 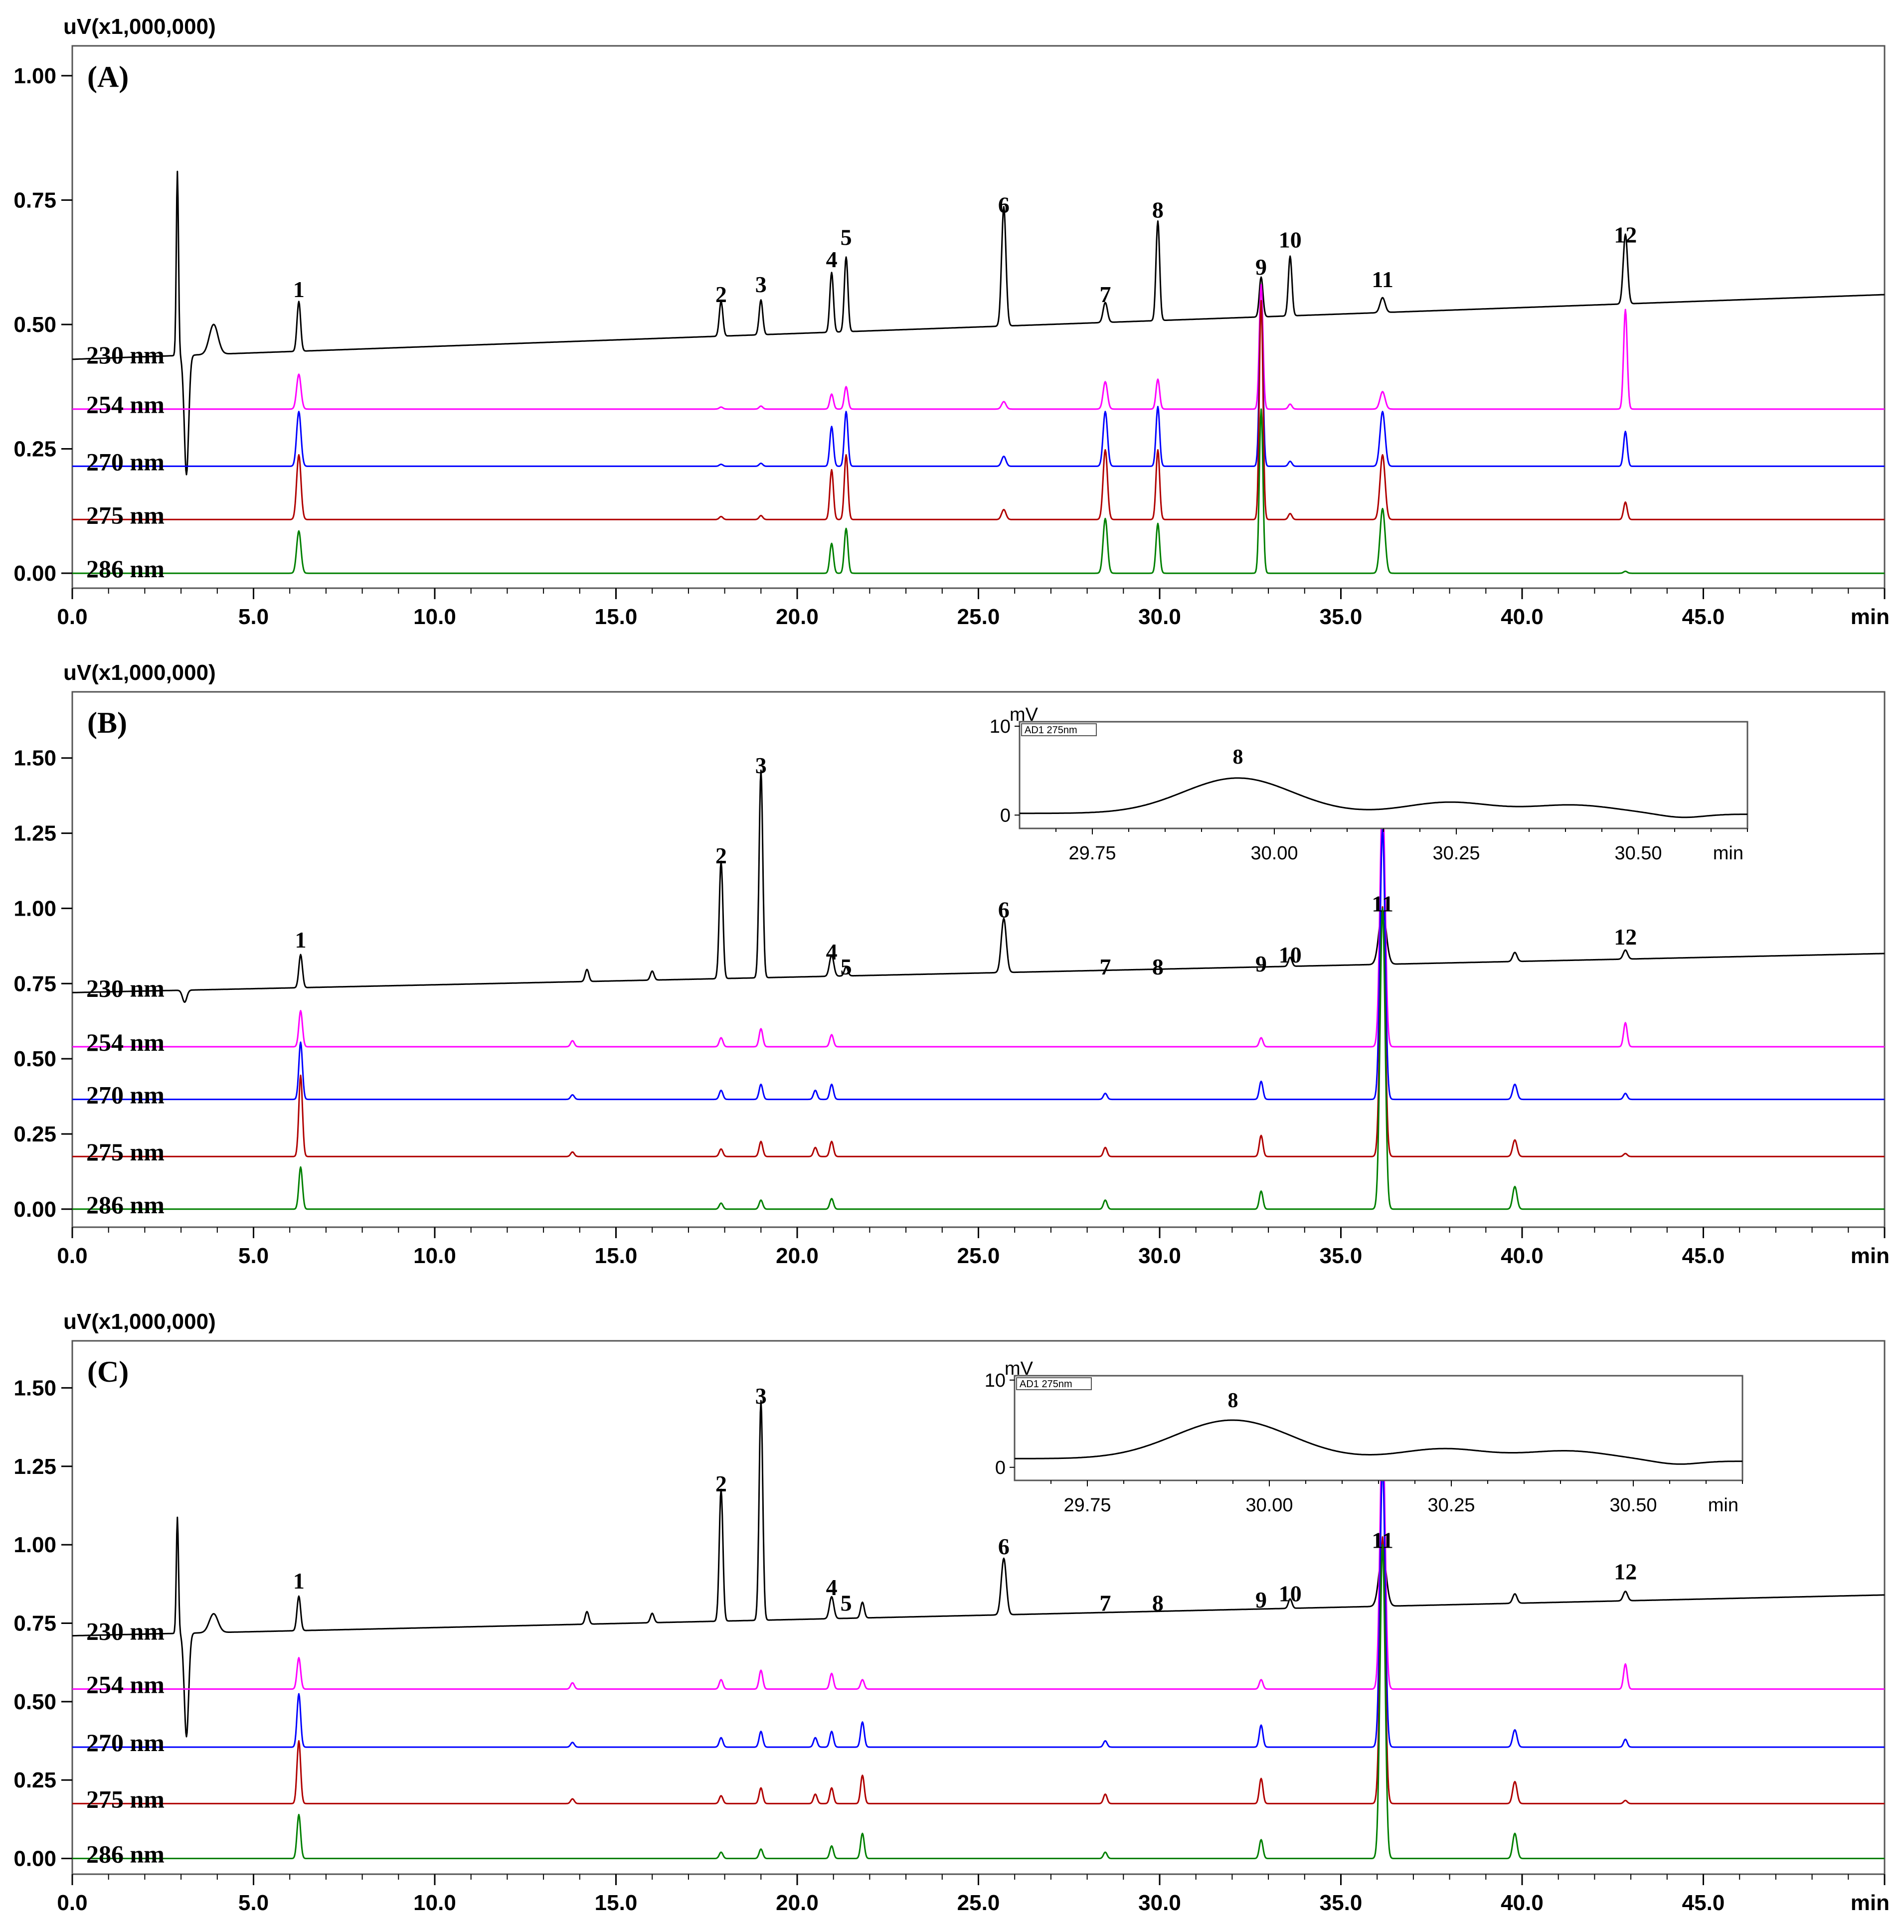 What do you see at coordinates (35, 833) in the screenshot?
I see `y-tick-label: 1.25` at bounding box center [35, 833].